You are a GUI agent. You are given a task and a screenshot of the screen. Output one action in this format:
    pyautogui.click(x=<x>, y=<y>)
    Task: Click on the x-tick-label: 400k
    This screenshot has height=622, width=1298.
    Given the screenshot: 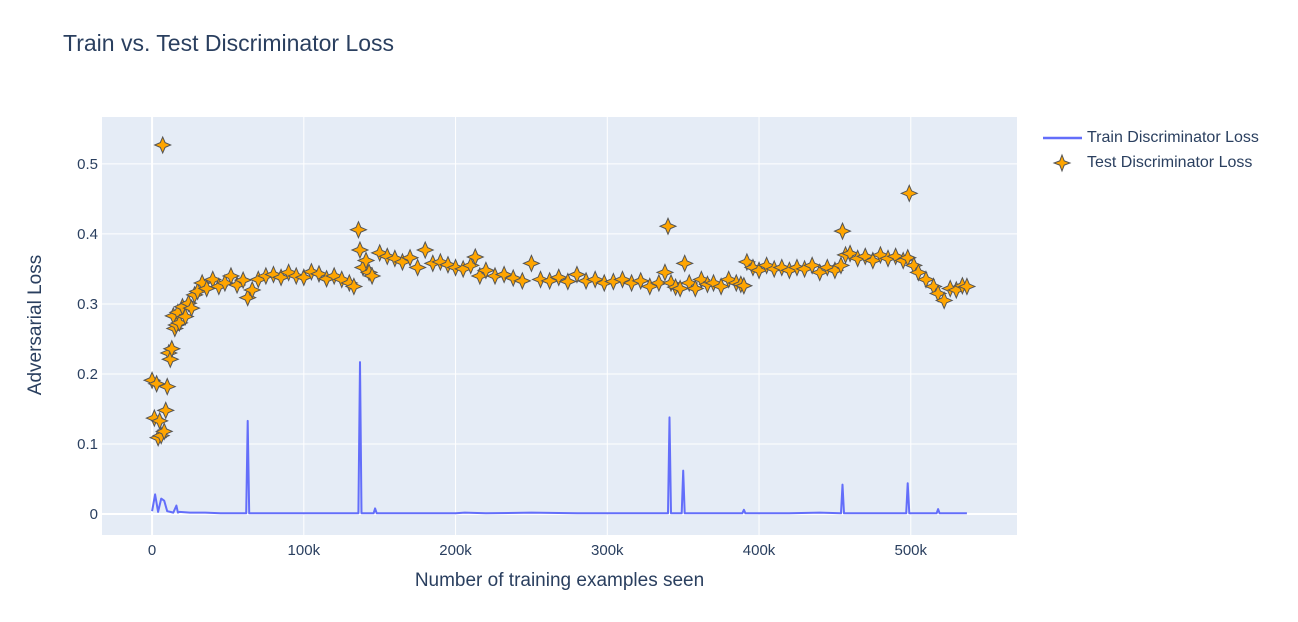 What is the action you would take?
    pyautogui.click(x=759, y=550)
    